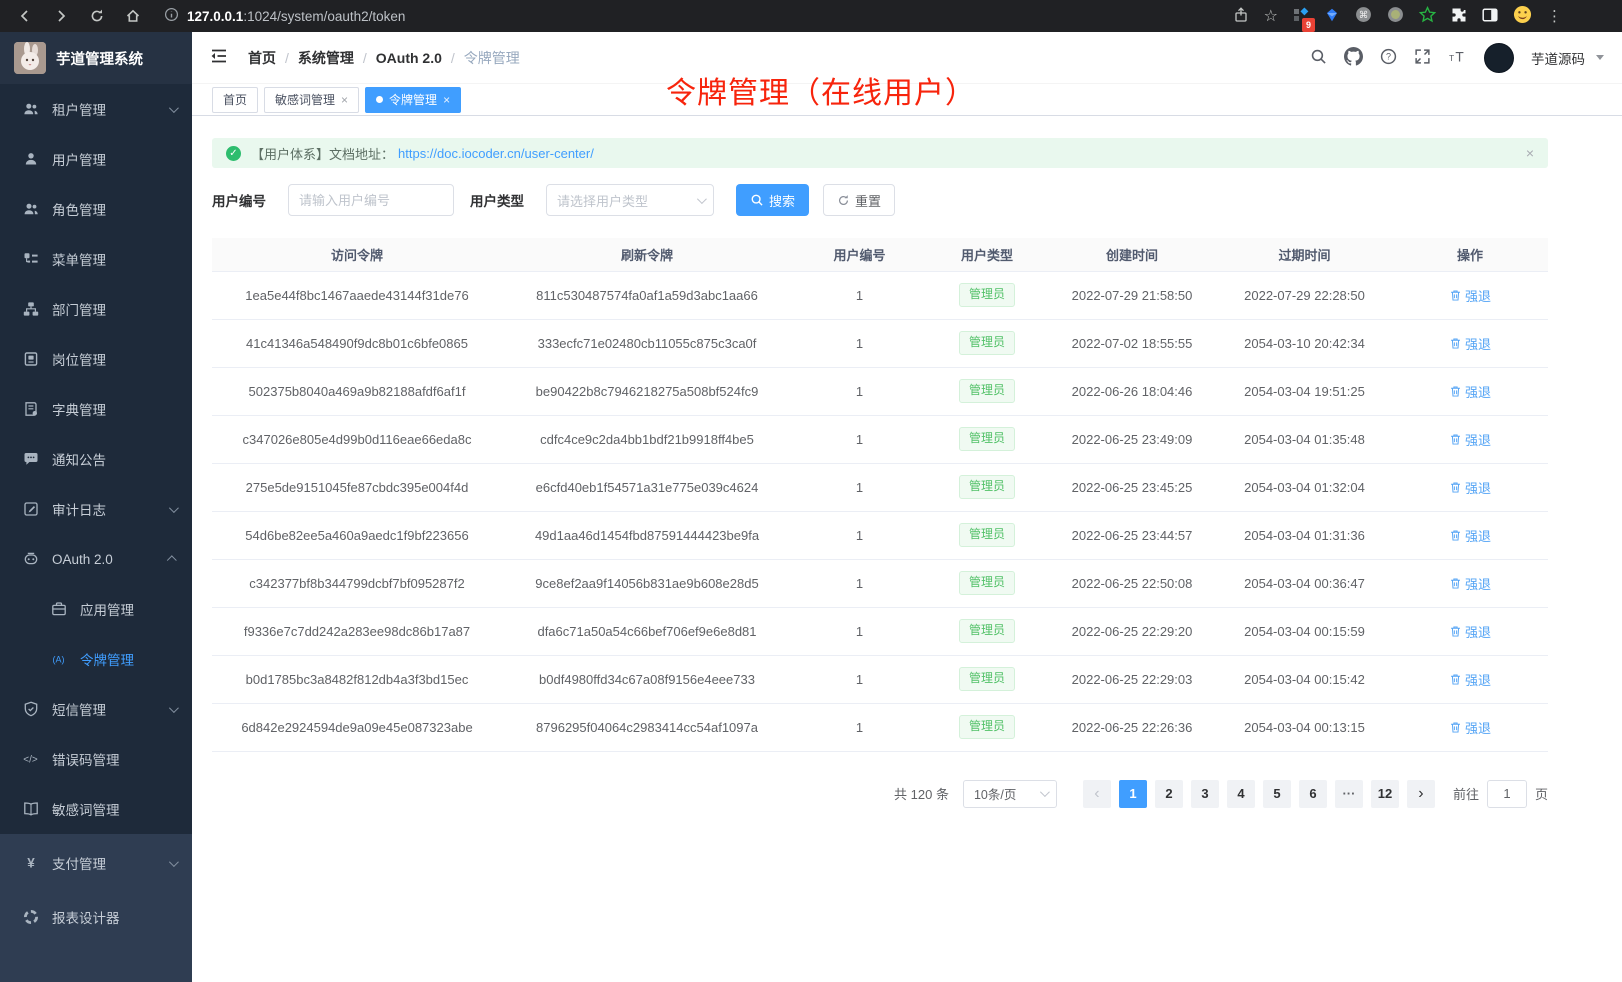 Image resolution: width=1622 pixels, height=982 pixels. What do you see at coordinates (689, 16) in the screenshot?
I see `address-bar: 127.0.0.1:1024/system/oauth2/token` at bounding box center [689, 16].